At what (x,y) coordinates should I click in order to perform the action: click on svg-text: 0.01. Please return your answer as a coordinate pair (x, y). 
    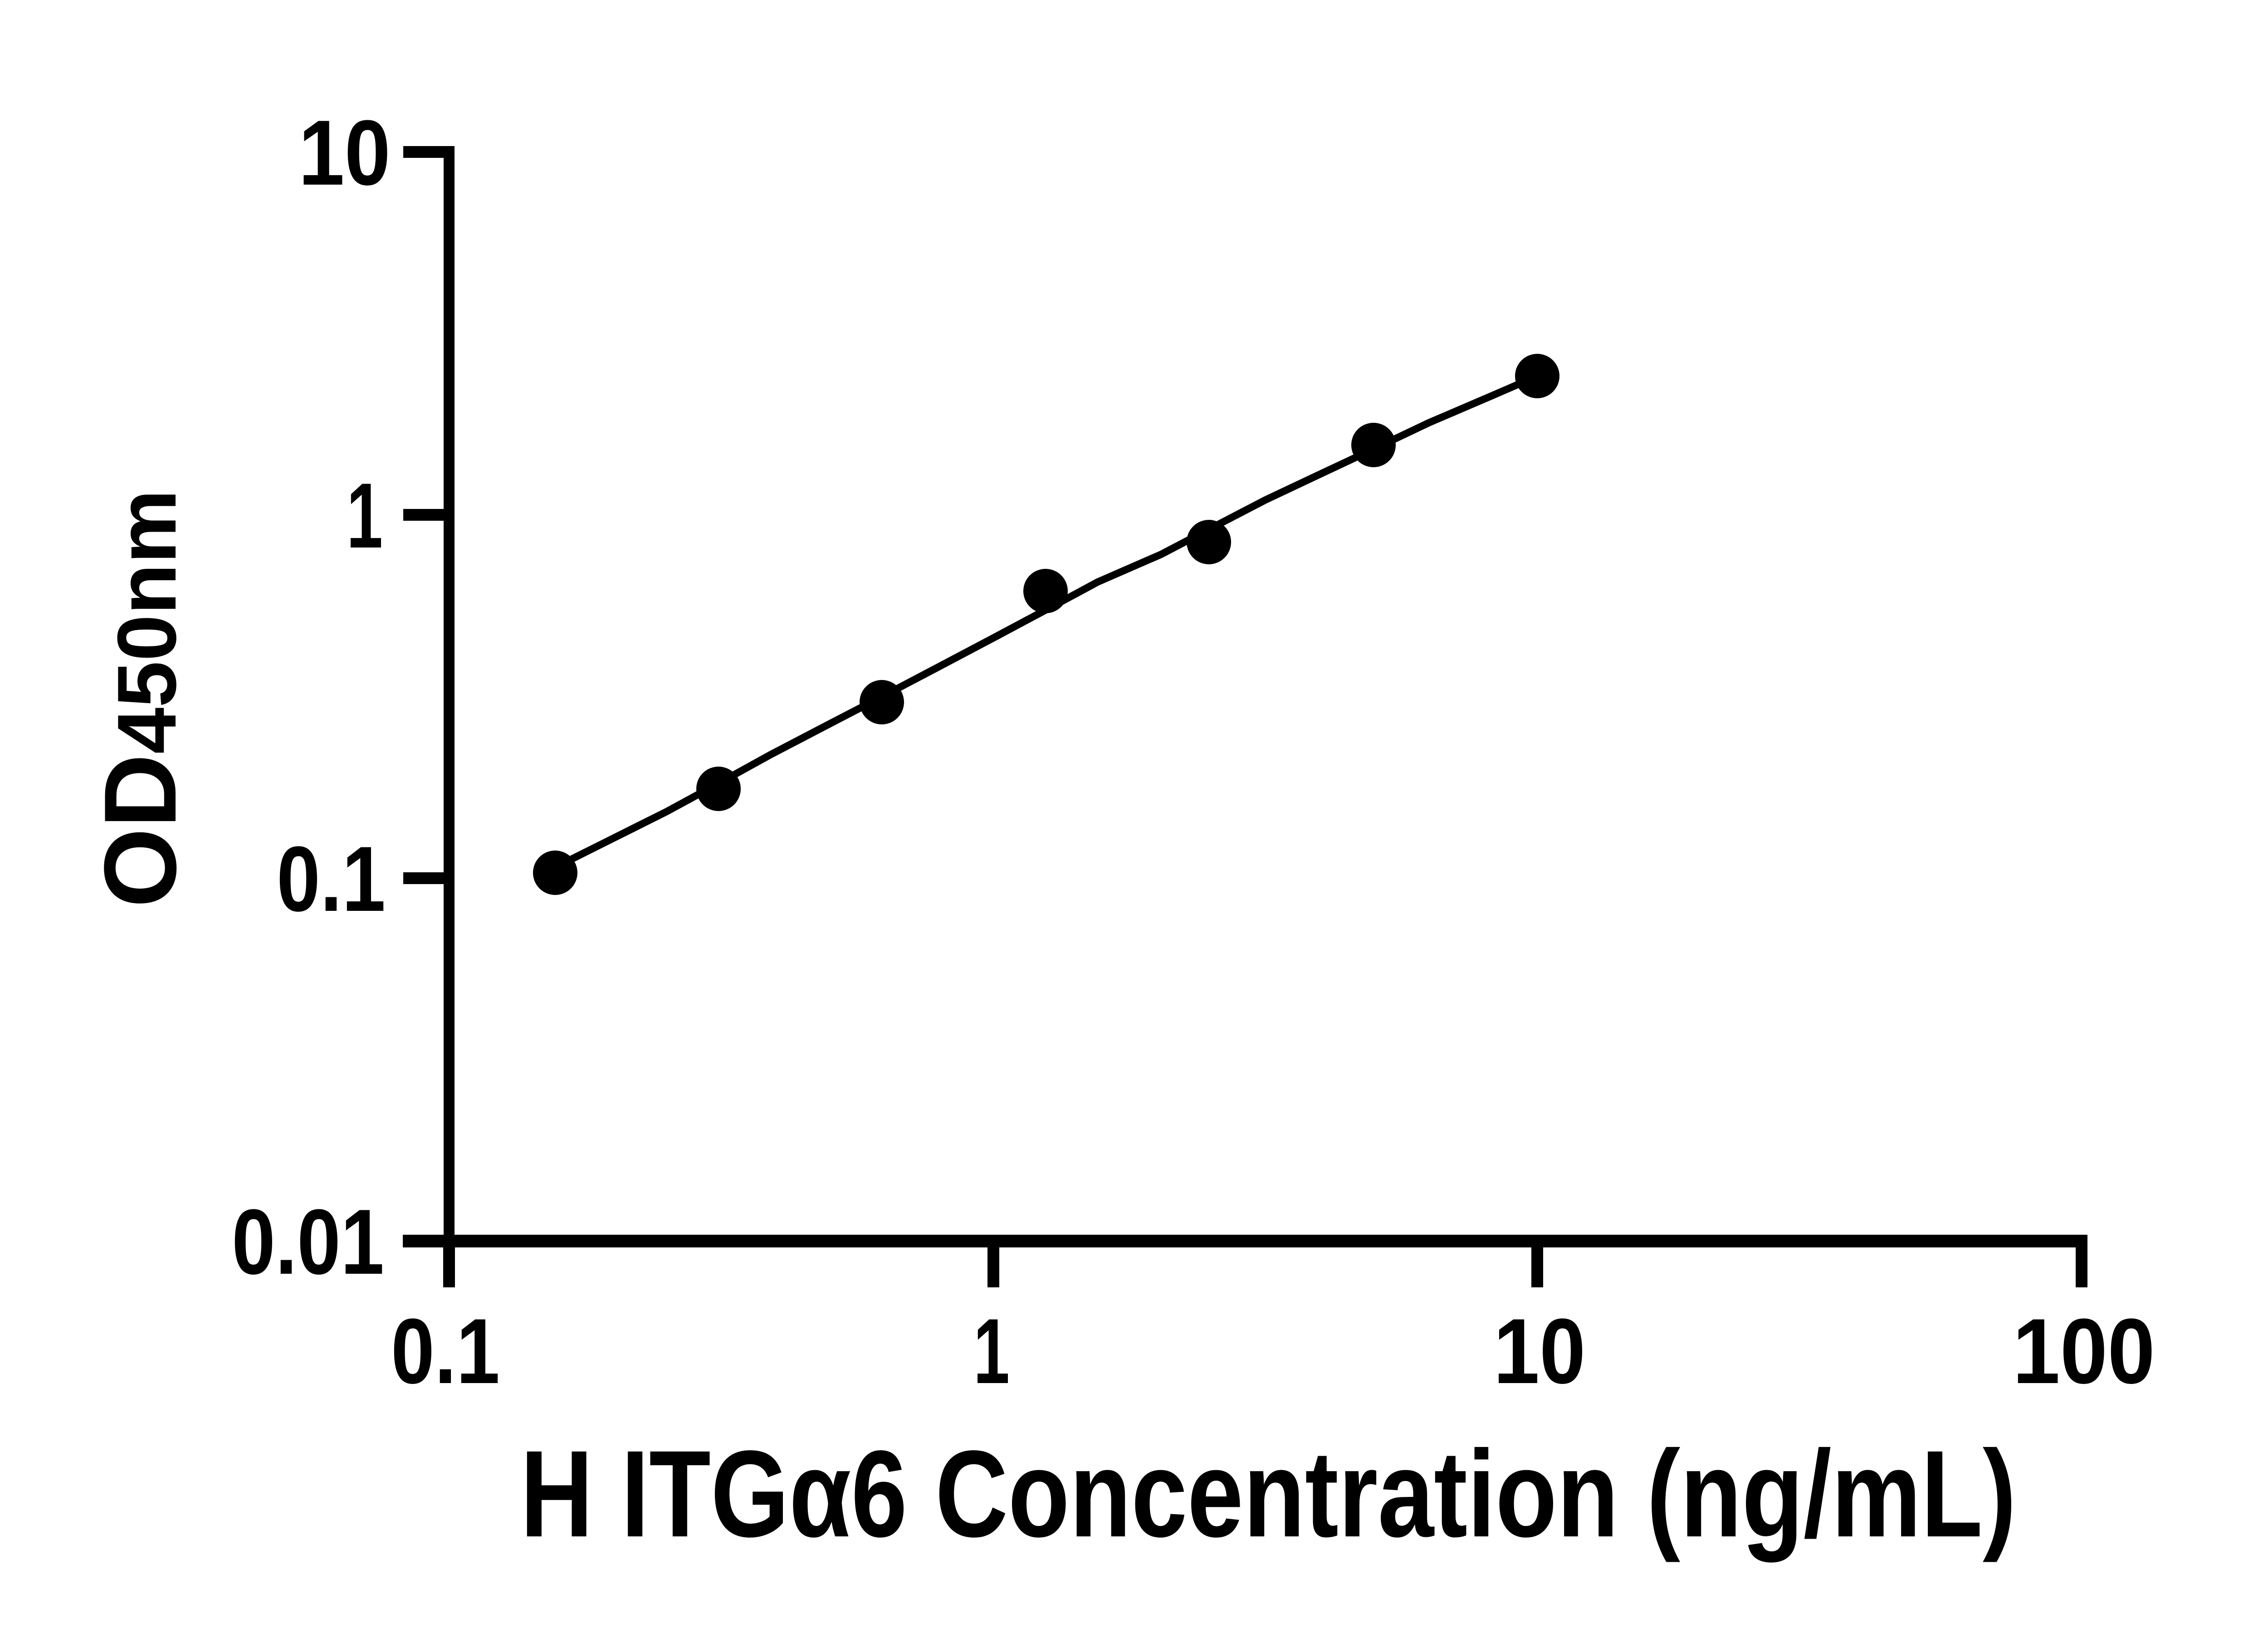
    Looking at the image, I should click on (308, 1242).